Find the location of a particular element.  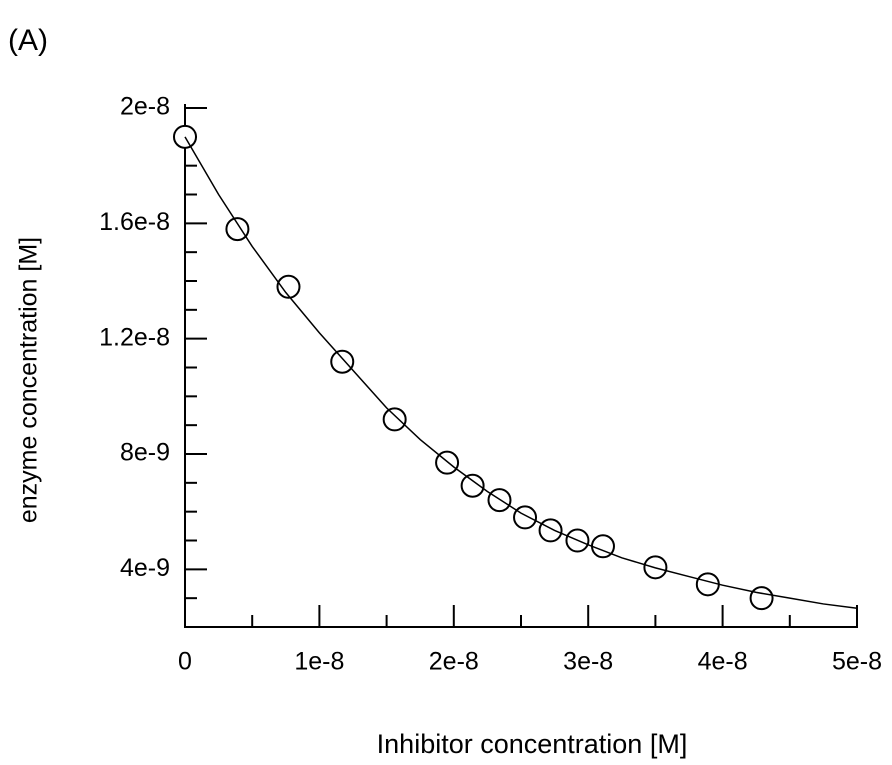

x-tick-label: 1e-8 is located at coordinates (319, 662).